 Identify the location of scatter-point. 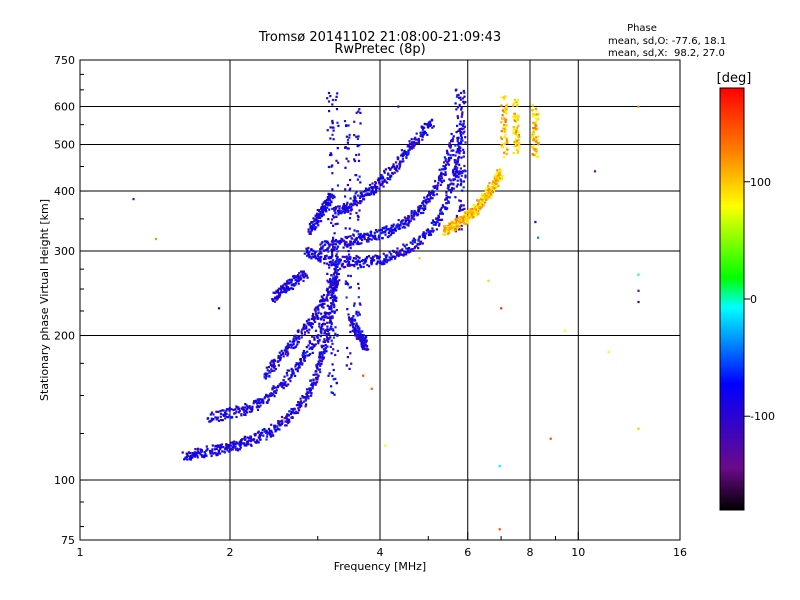
(385, 445).